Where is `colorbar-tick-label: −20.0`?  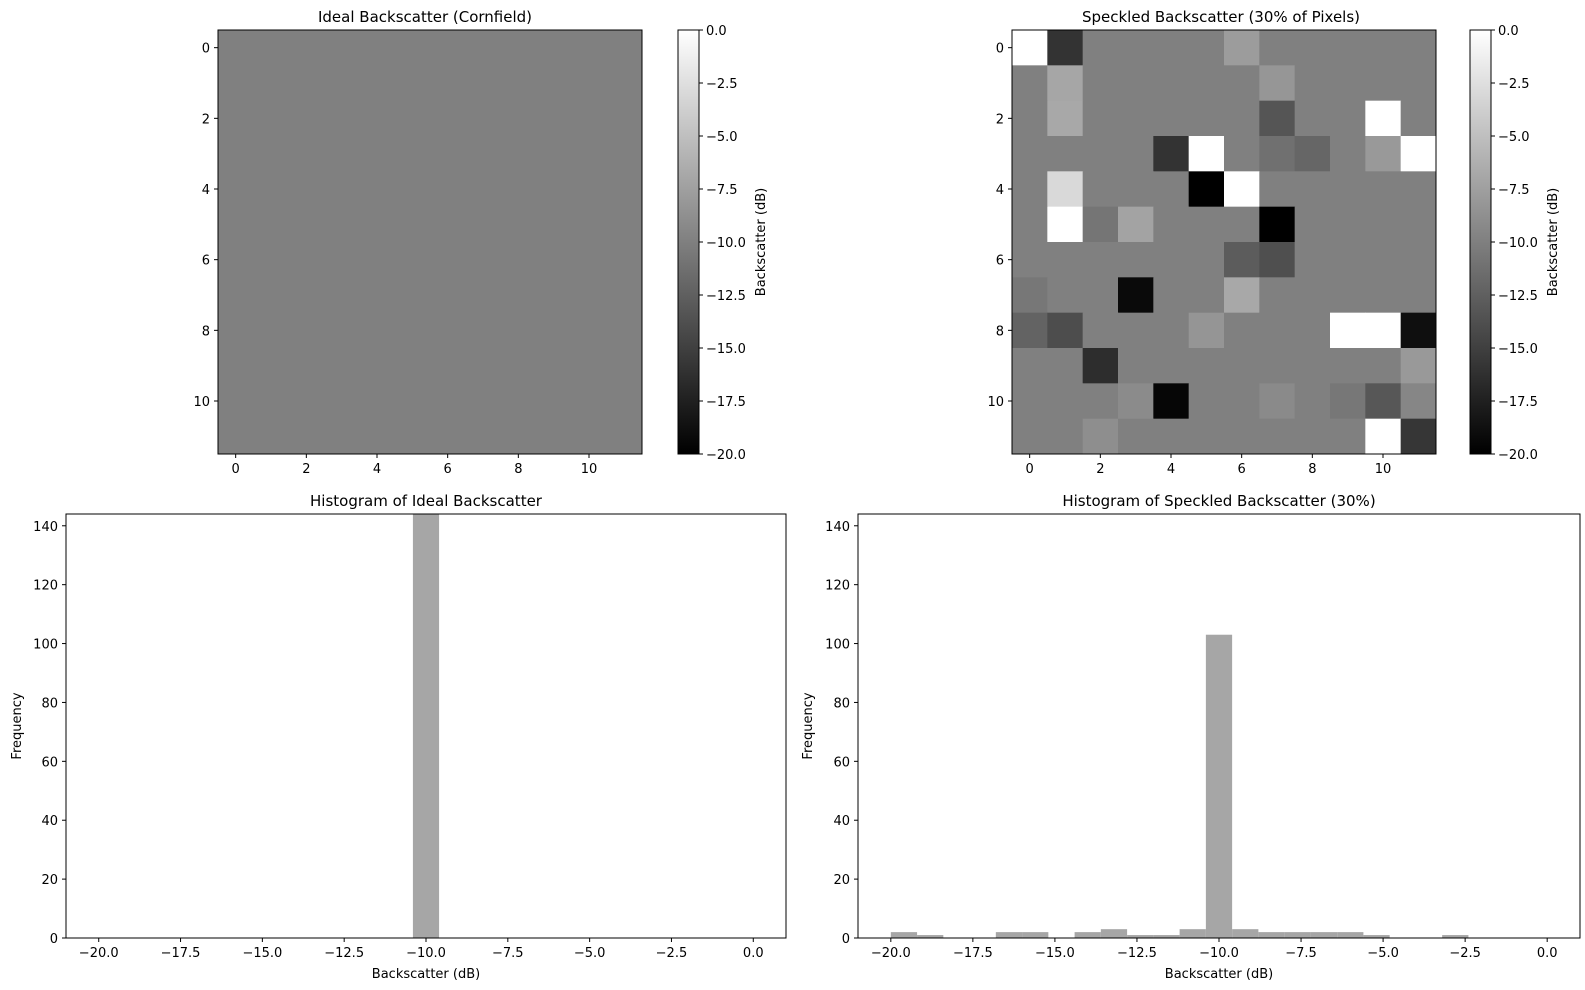
colorbar-tick-label: −20.0 is located at coordinates (1518, 455).